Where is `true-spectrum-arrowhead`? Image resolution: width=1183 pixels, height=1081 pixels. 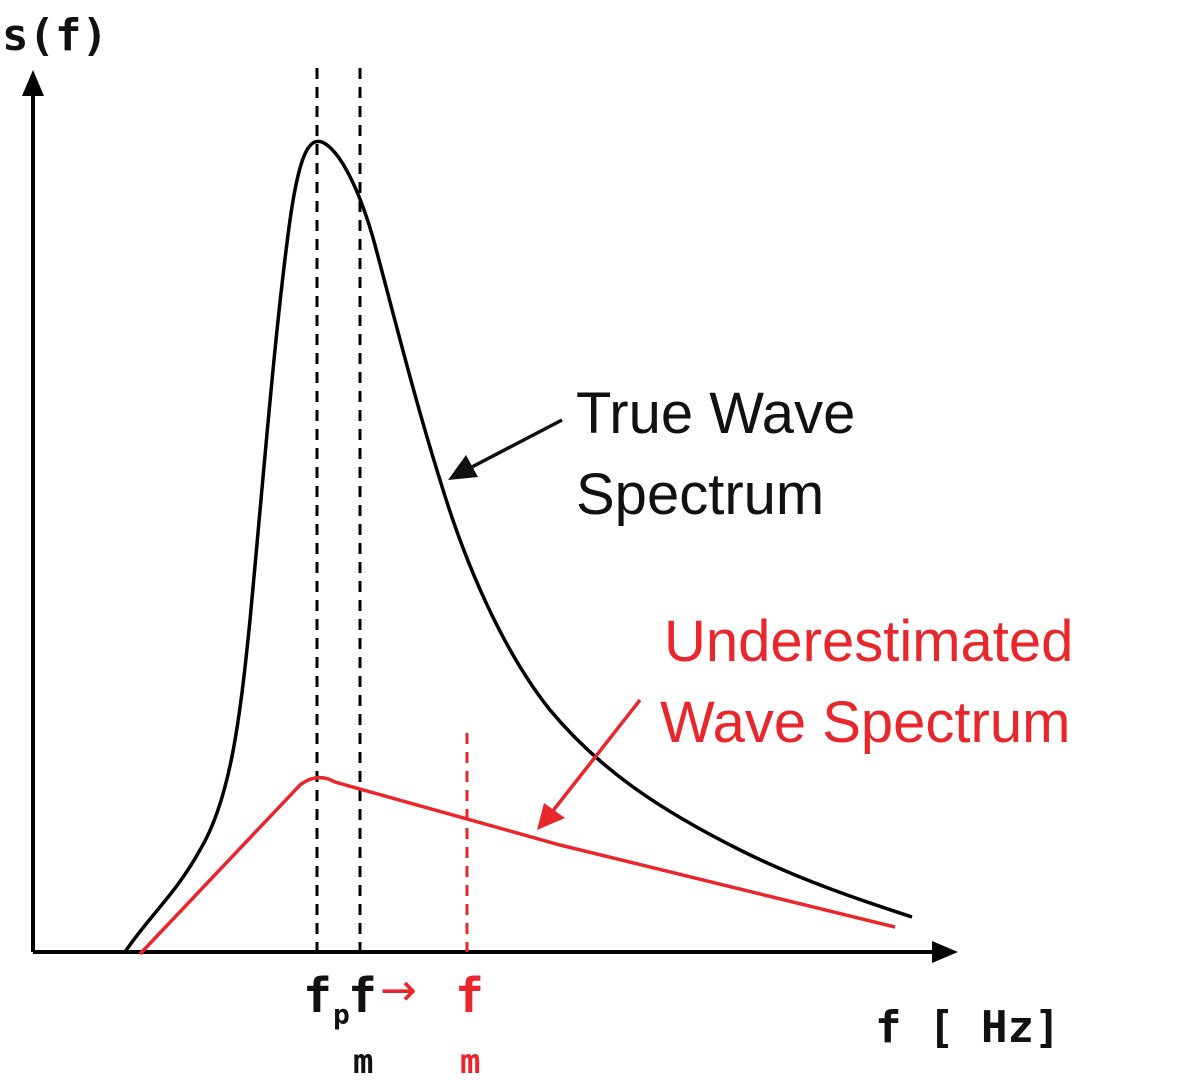
true-spectrum-arrowhead is located at coordinates (463, 467).